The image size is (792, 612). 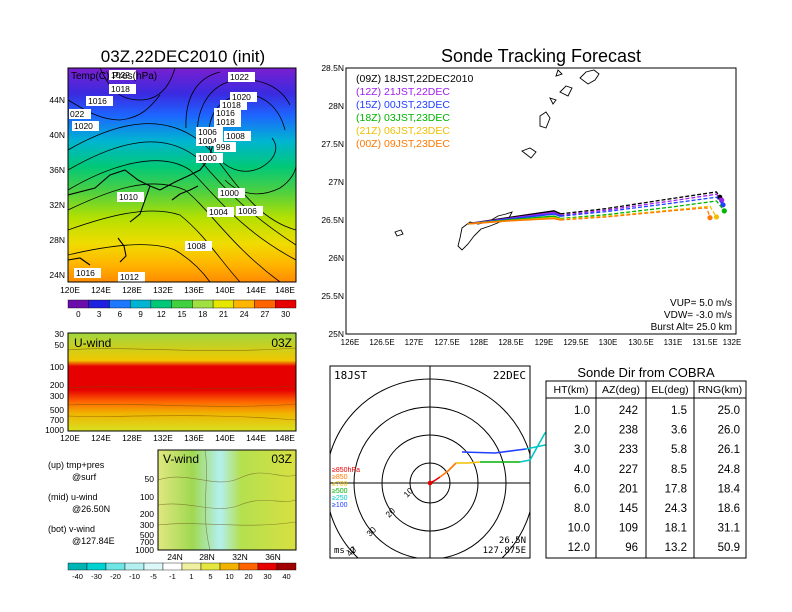 What do you see at coordinates (273, 557) in the screenshot?
I see `vwind-x-tick: 36N` at bounding box center [273, 557].